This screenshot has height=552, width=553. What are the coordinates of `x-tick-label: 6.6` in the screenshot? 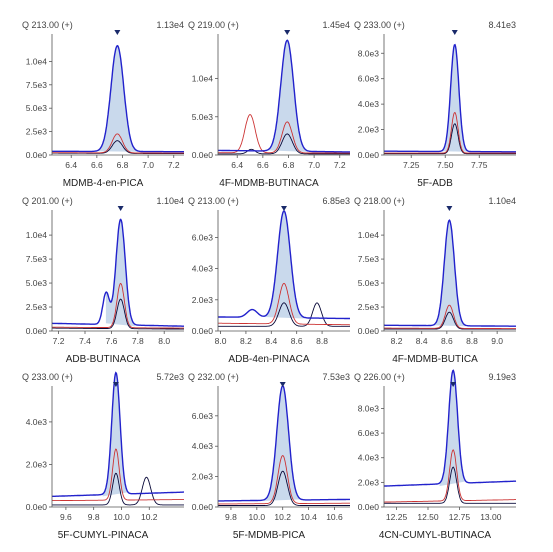 It's located at (97, 165).